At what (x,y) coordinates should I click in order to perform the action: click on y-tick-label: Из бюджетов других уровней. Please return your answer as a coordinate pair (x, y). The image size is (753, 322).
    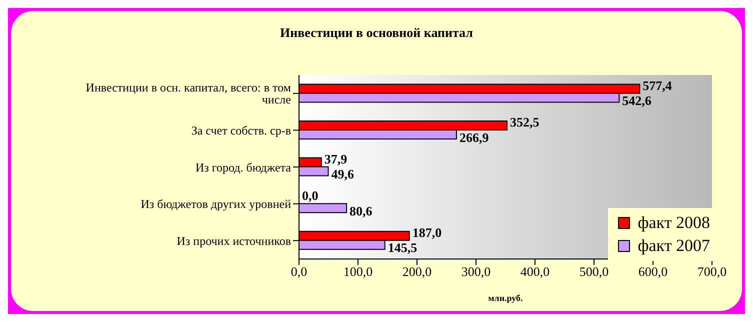
    Looking at the image, I should click on (216, 204).